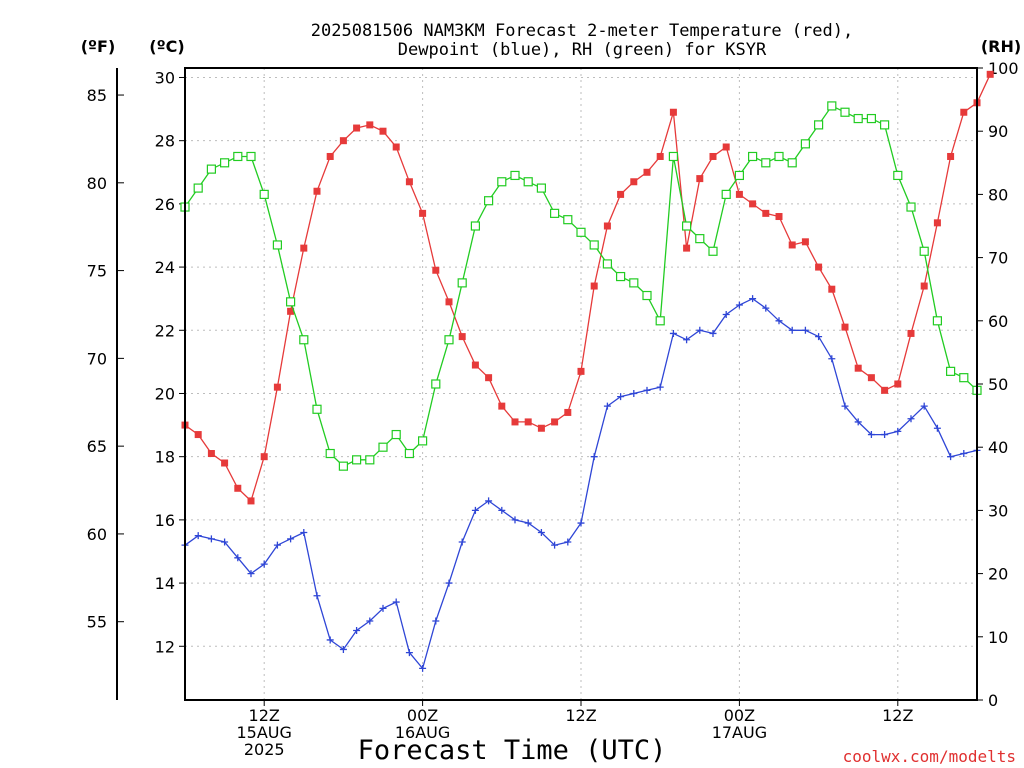  I want to click on rh-axis: 0 10 20 30 40 50 60 70 80 90 100, so click(998, 384).